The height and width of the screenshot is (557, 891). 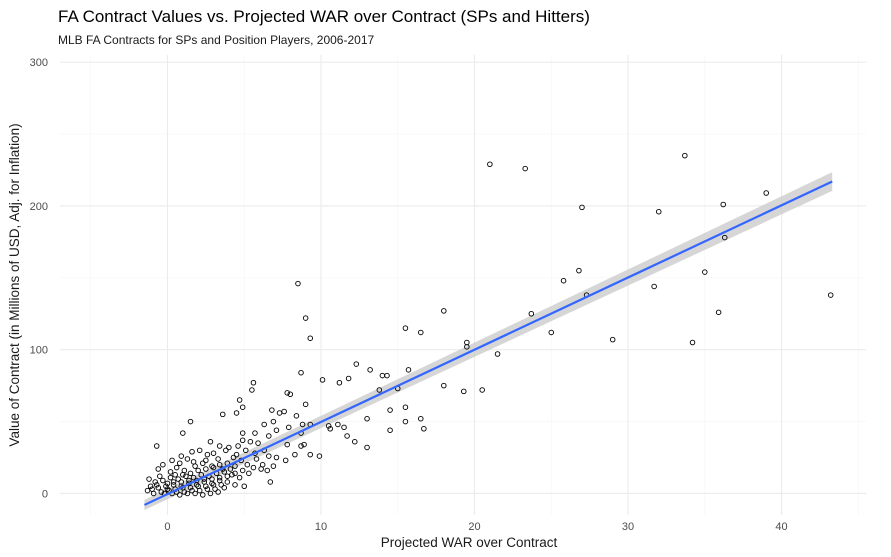 What do you see at coordinates (474, 527) in the screenshot?
I see `x-tick-label: 20` at bounding box center [474, 527].